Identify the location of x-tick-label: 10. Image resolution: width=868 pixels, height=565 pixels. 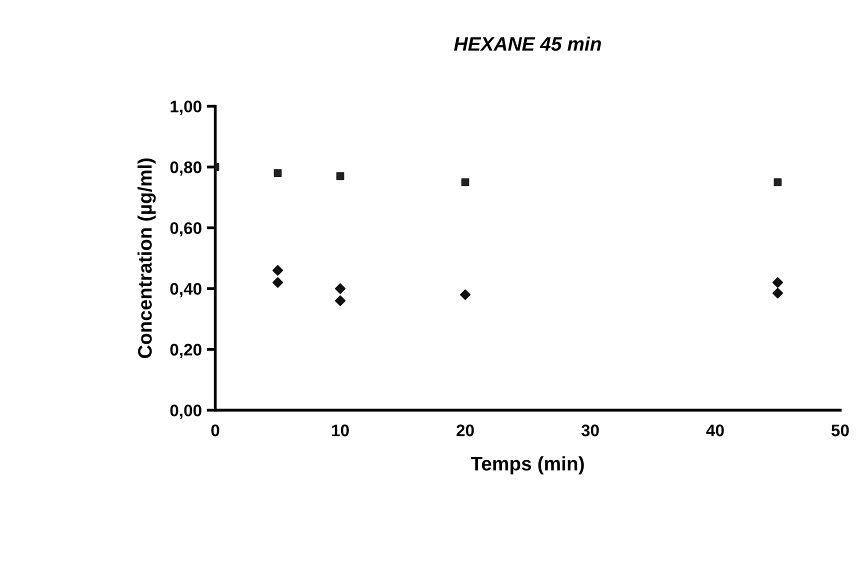
(340, 430).